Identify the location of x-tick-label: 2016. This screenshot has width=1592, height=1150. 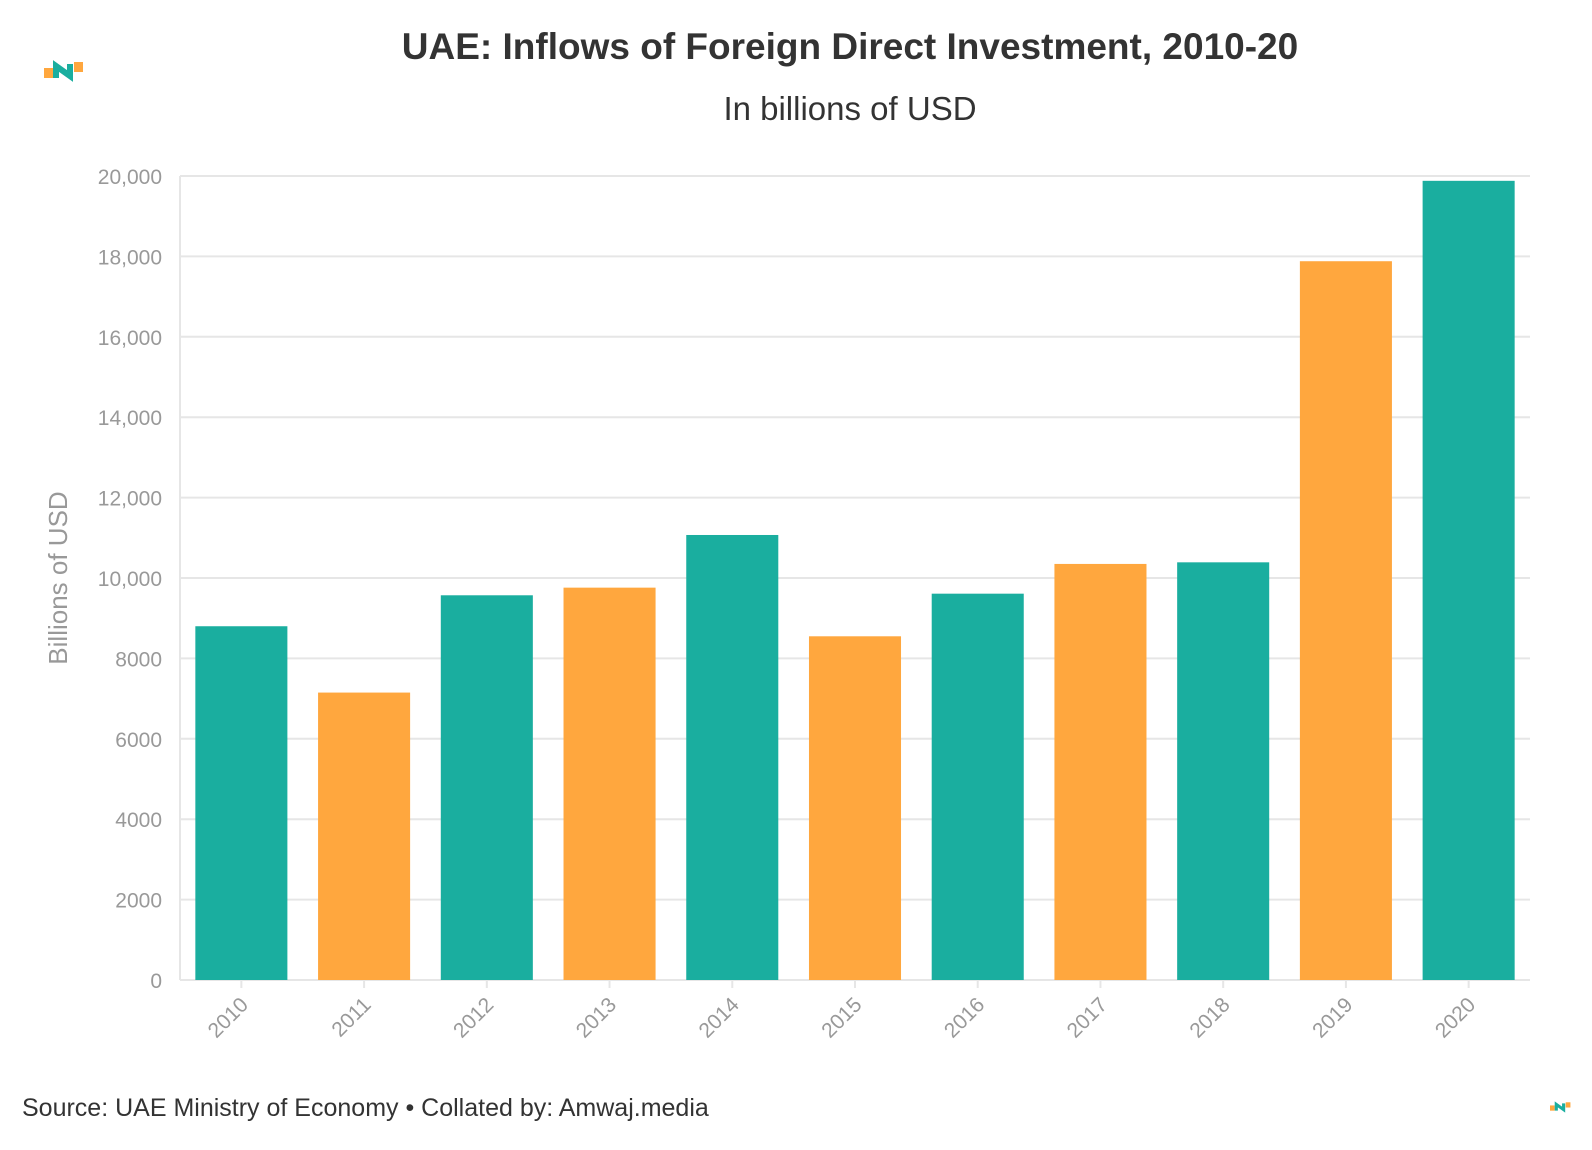
(964, 1017).